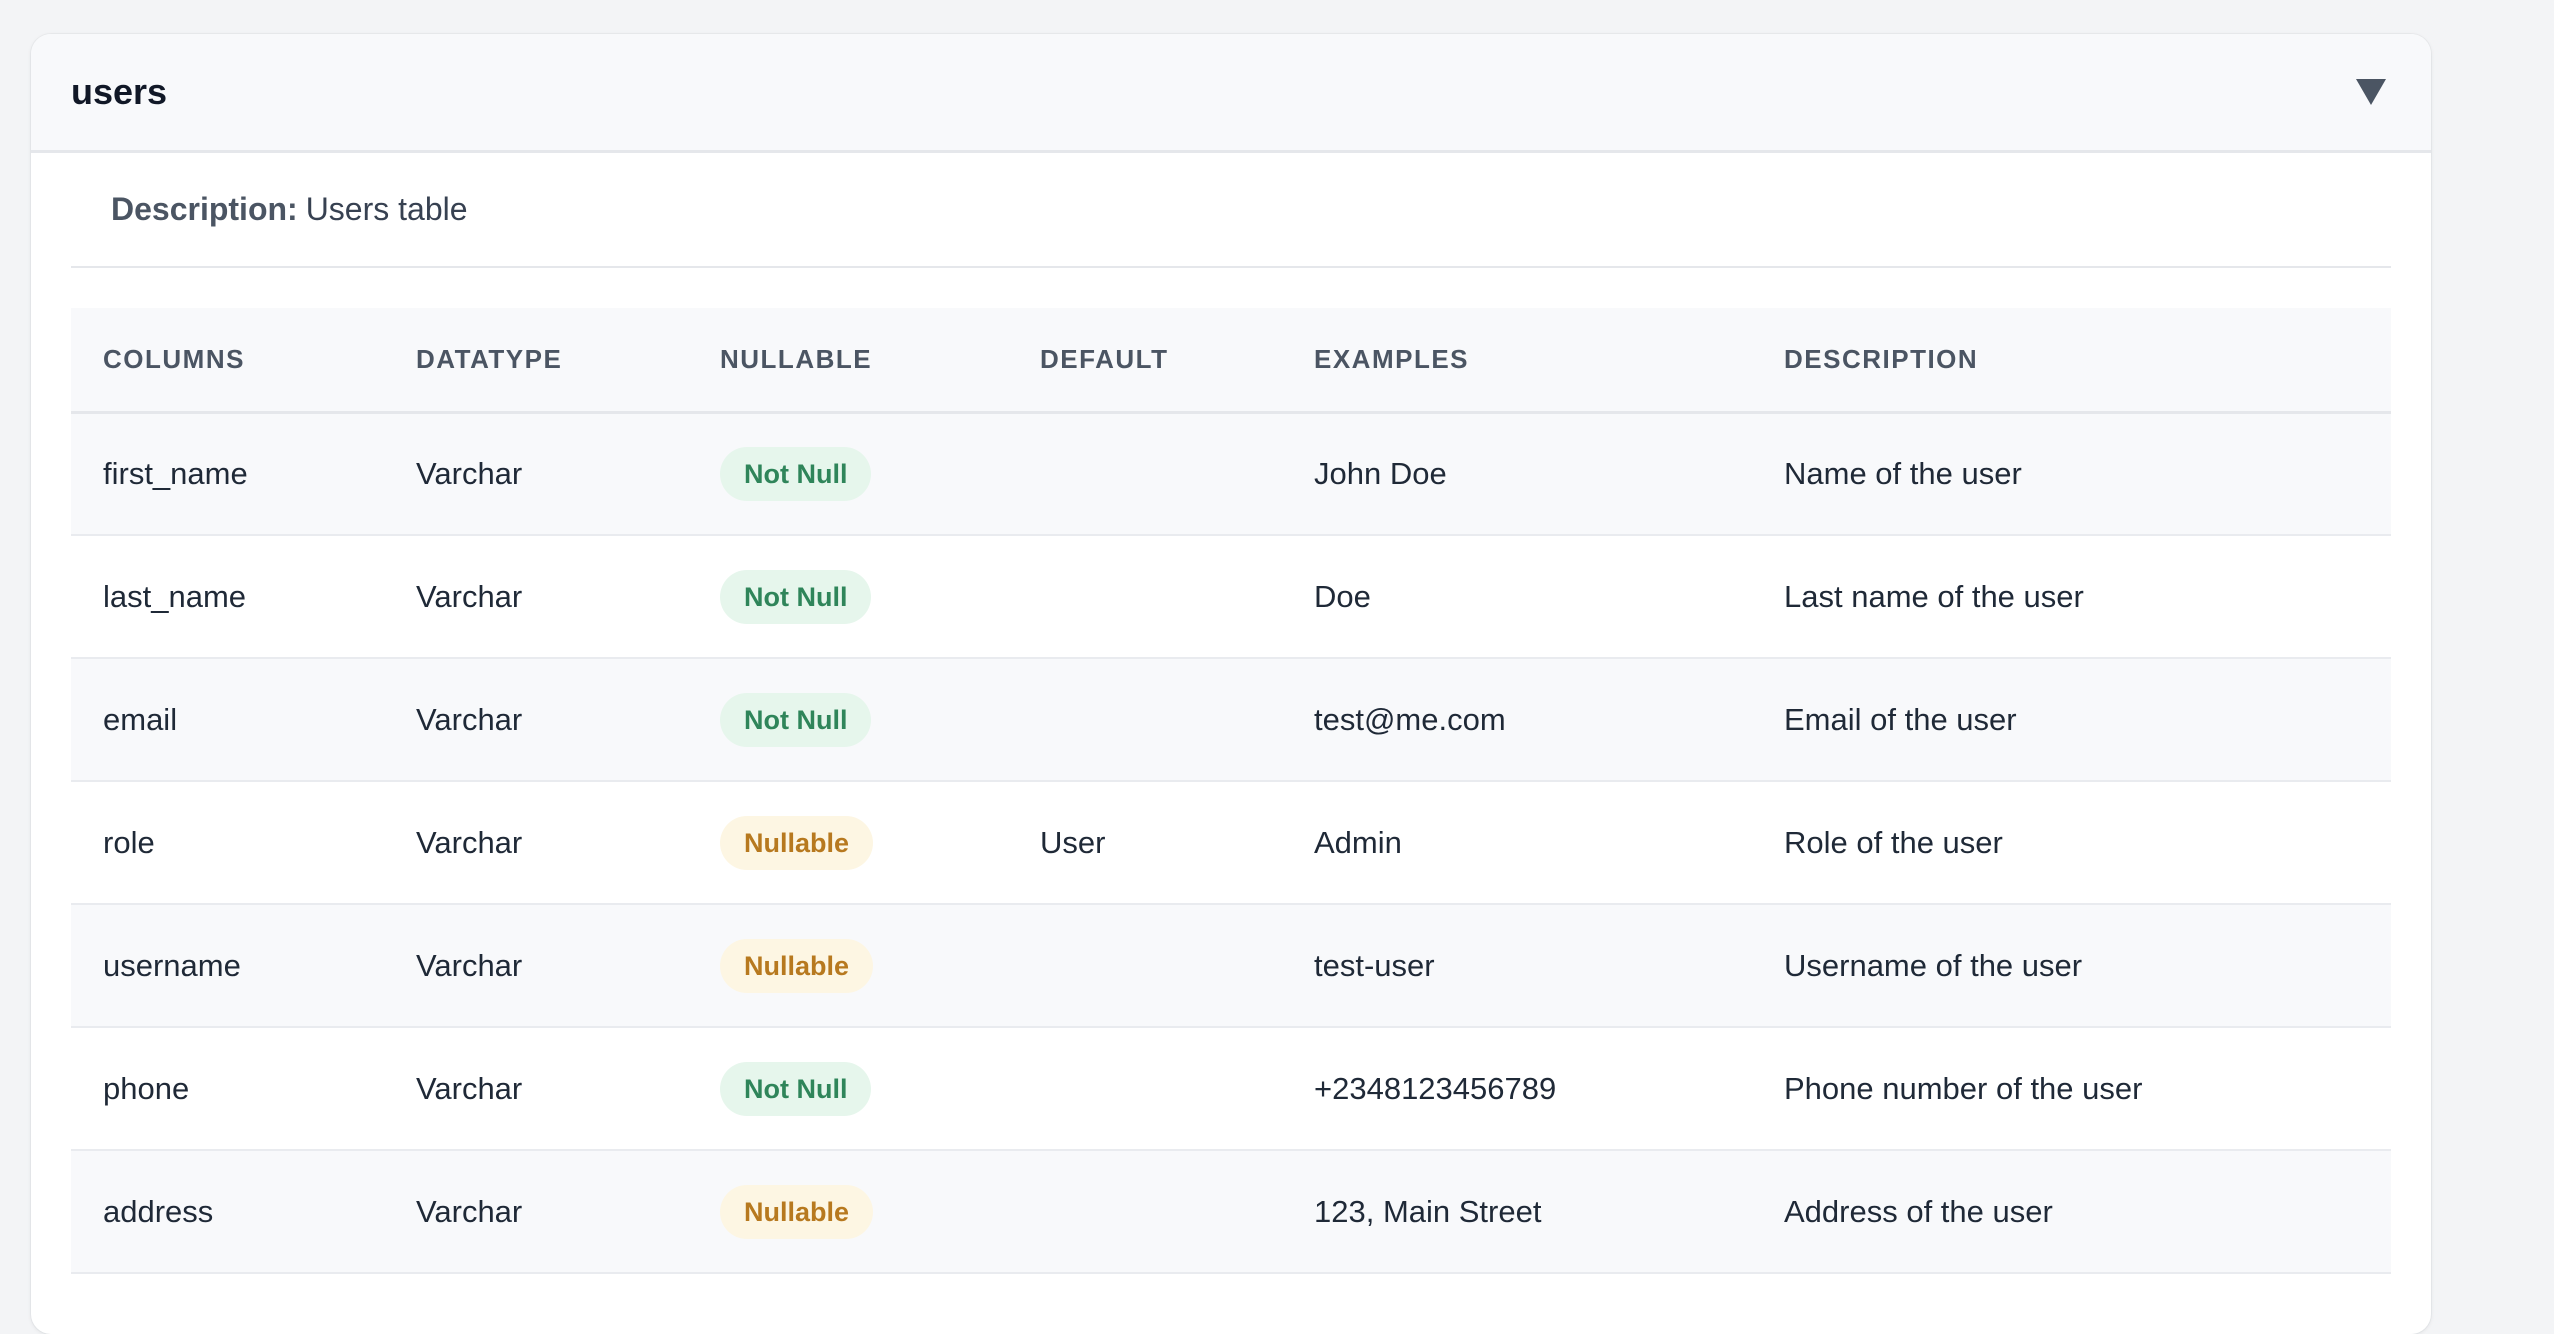 Image resolution: width=2554 pixels, height=1334 pixels. I want to click on cell-example: test@me.com, so click(1517, 720).